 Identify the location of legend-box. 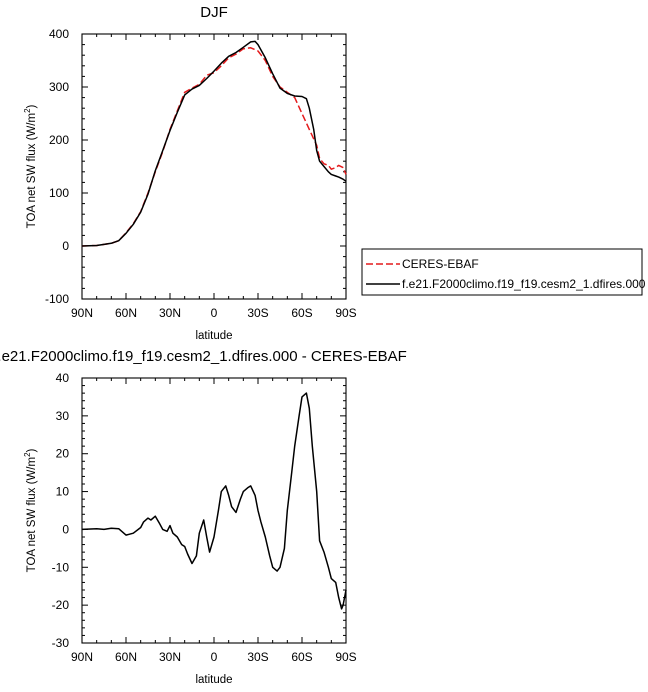
(502, 272).